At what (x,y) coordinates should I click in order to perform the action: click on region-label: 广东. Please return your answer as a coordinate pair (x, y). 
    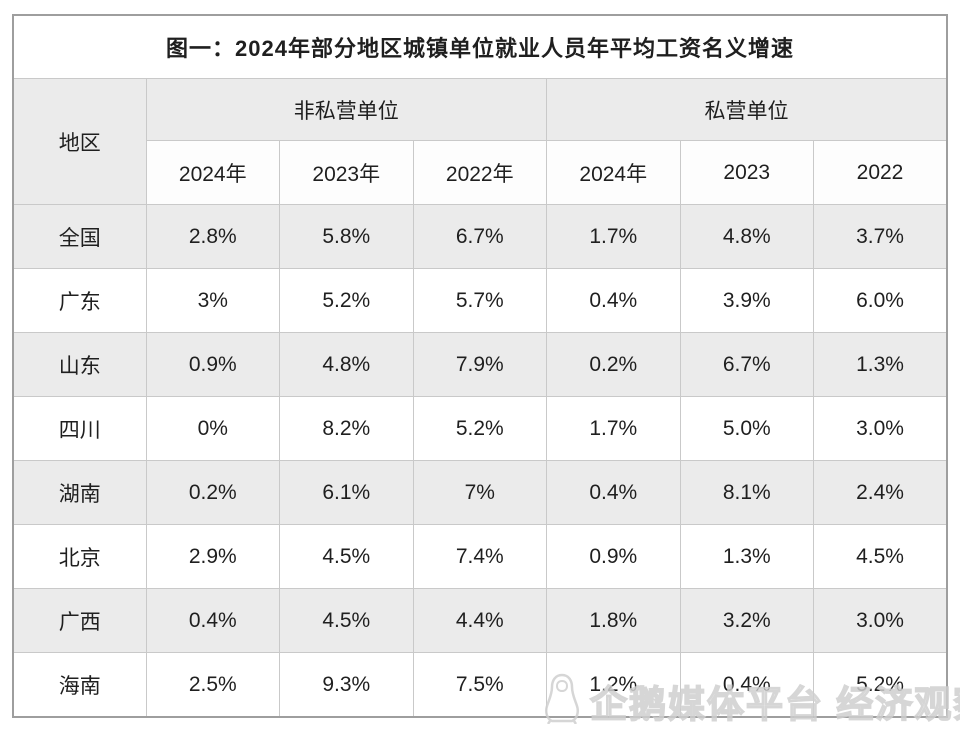
    Looking at the image, I should click on (79, 300).